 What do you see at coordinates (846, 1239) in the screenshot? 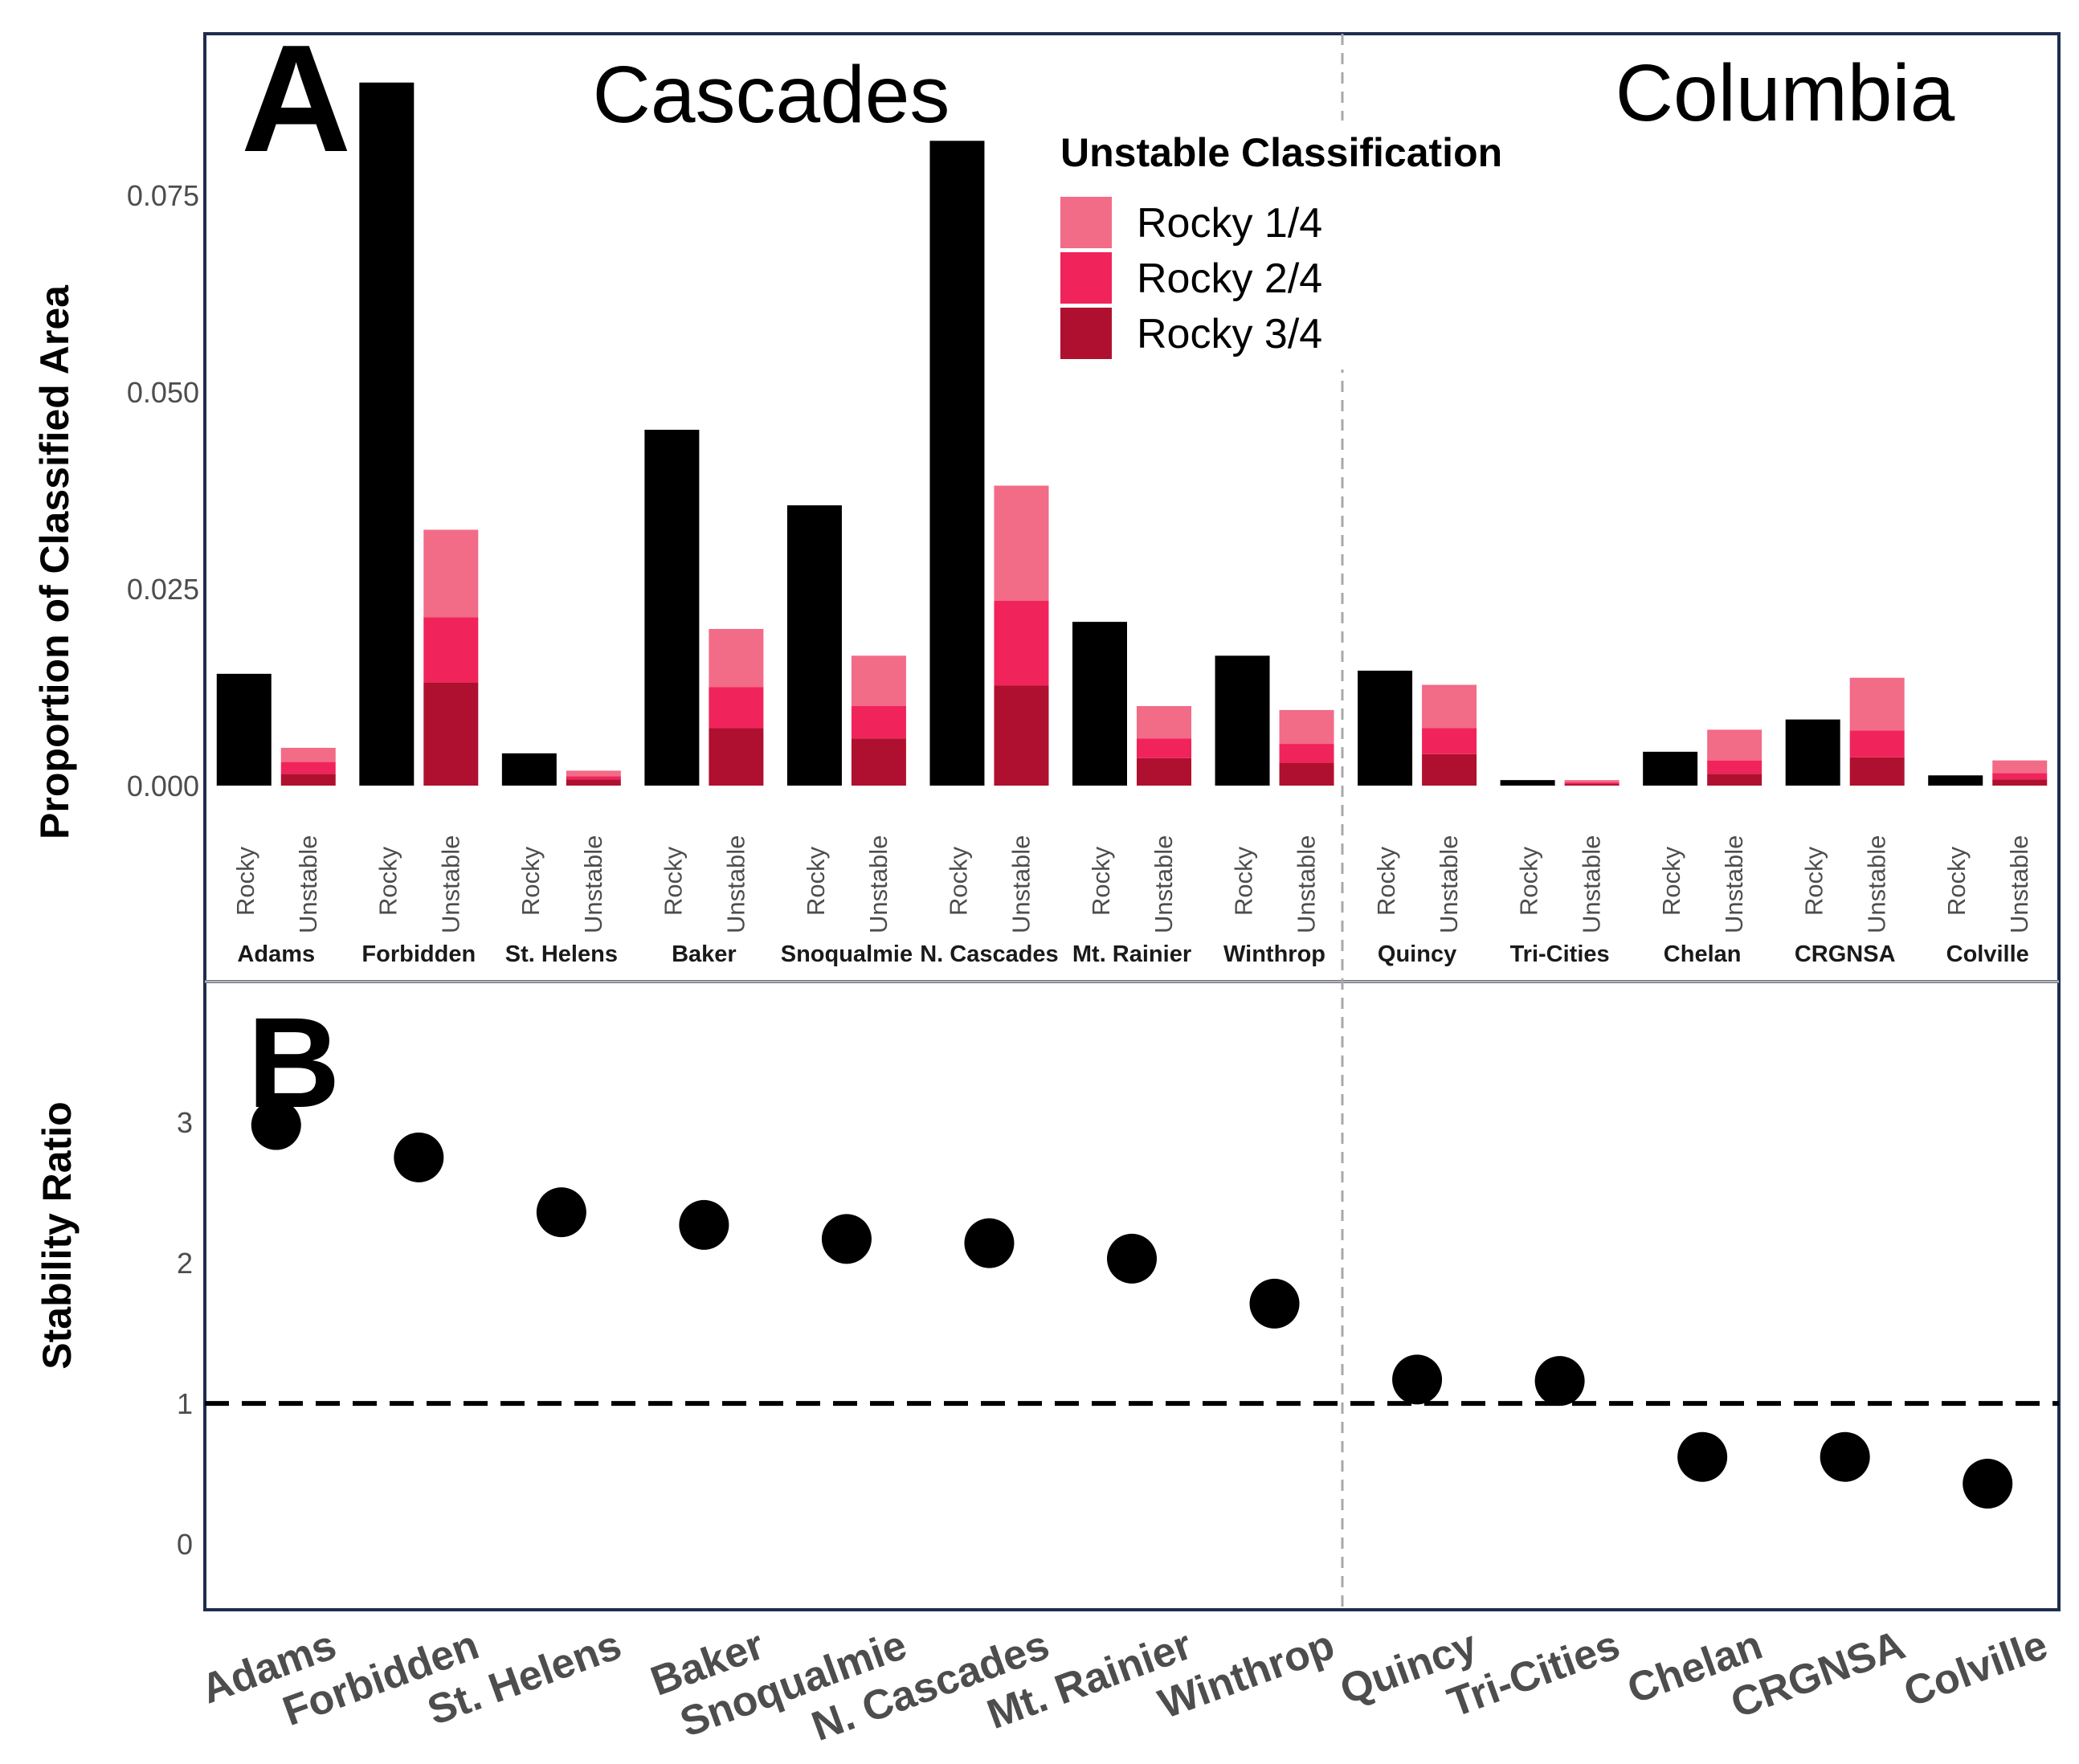
I see `point-snoqualmie` at bounding box center [846, 1239].